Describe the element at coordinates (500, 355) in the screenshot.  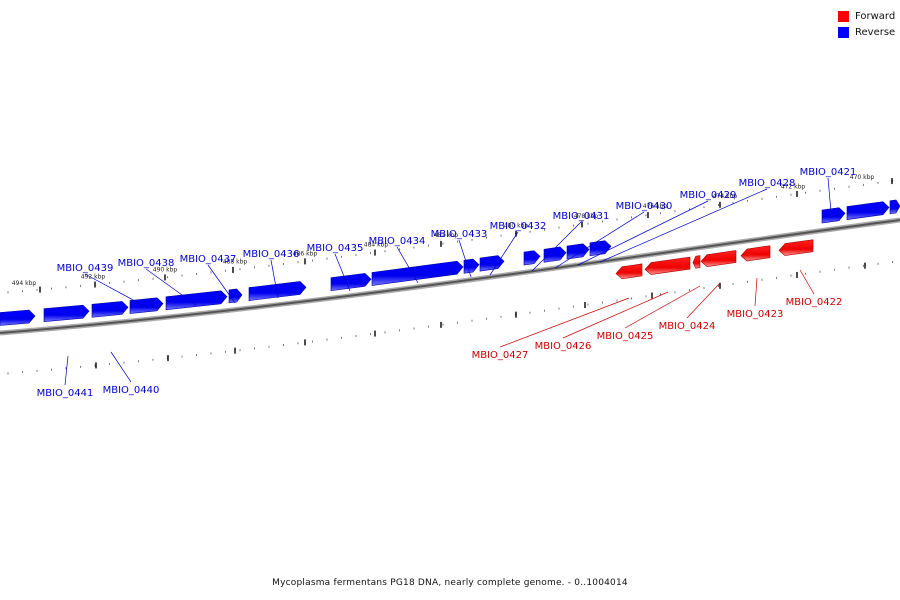
I see `label-mbio-0427: MBIO_0427` at that location.